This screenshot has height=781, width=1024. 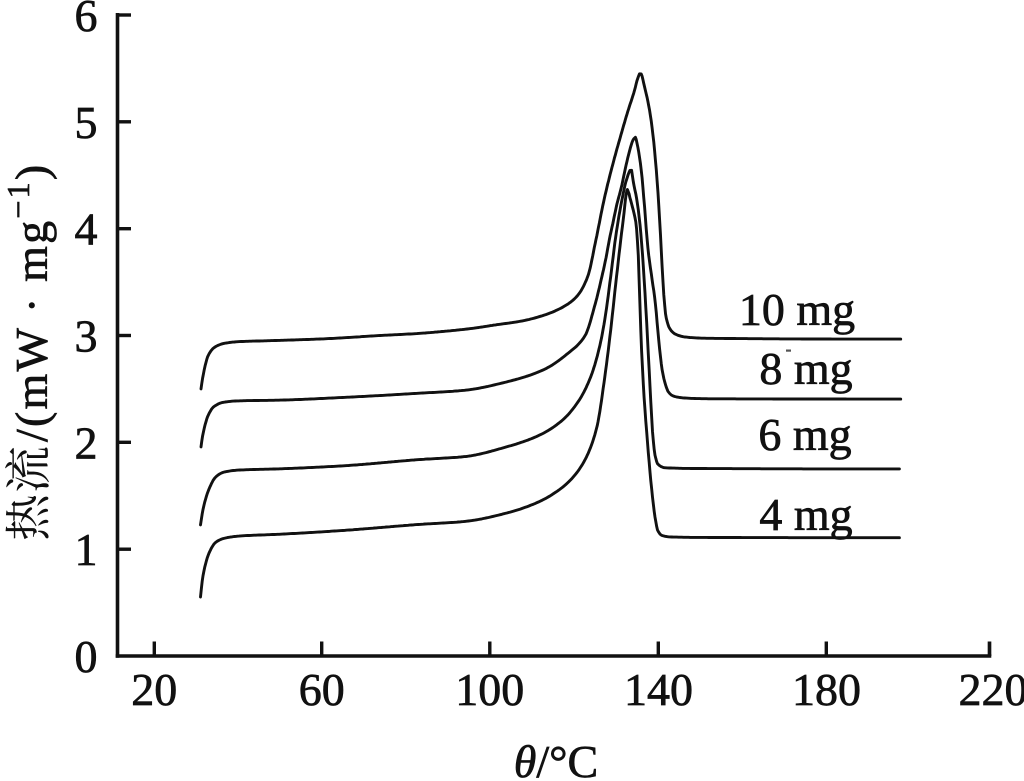 What do you see at coordinates (797, 309) in the screenshot?
I see `svg-text: 10 mg` at bounding box center [797, 309].